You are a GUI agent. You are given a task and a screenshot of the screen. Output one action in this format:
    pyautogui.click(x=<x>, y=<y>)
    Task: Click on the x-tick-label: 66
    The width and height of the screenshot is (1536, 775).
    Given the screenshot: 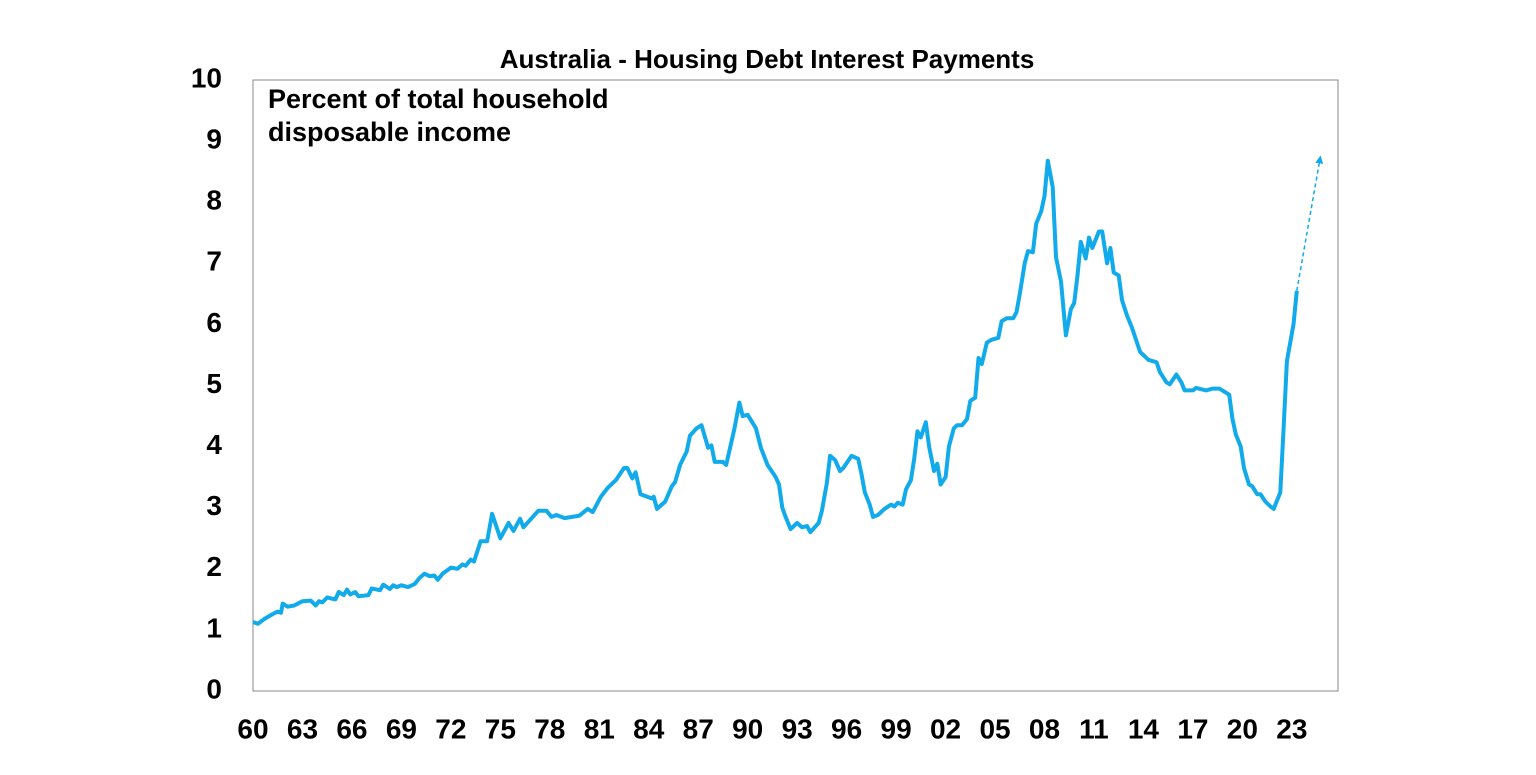 What is the action you would take?
    pyautogui.click(x=351, y=728)
    